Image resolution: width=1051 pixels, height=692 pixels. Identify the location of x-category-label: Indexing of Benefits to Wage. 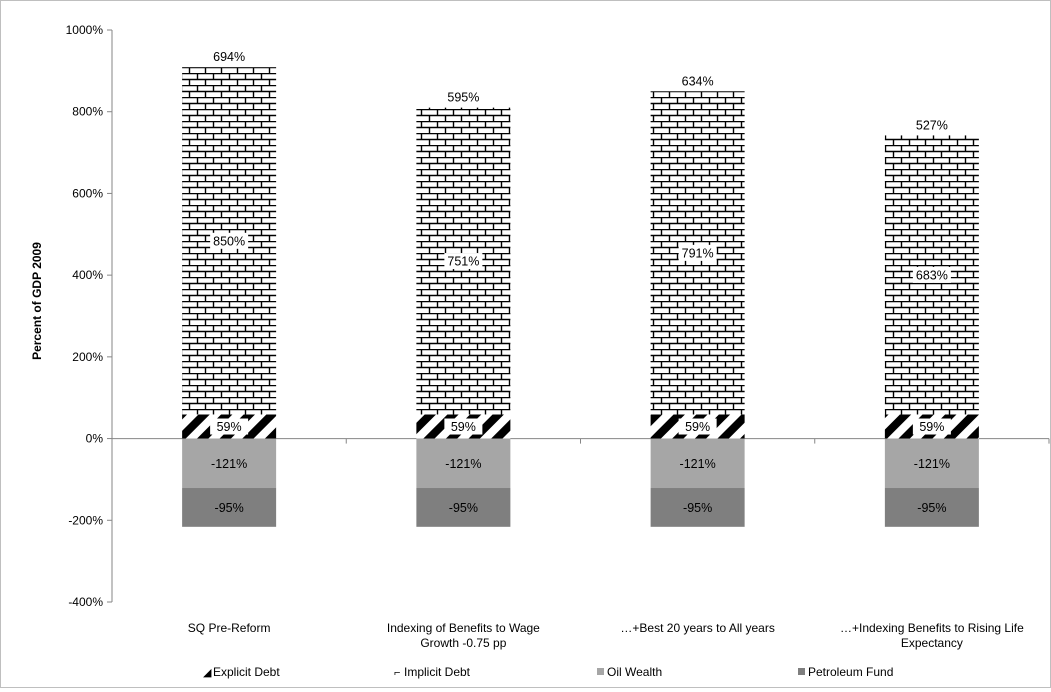
(463, 628).